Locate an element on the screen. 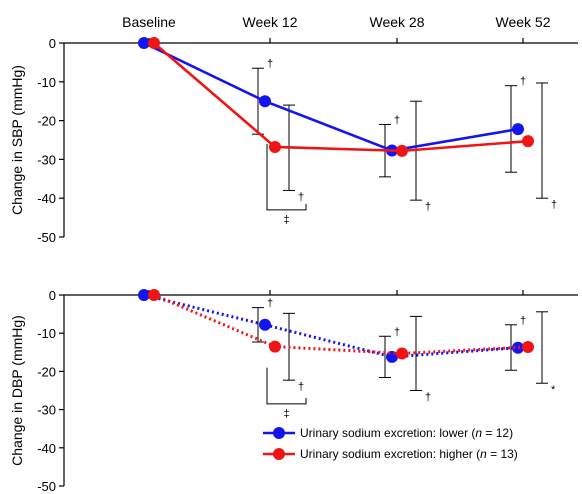  legend-label-text: Urinary sodium excretion: higher ( is located at coordinates (390, 454).